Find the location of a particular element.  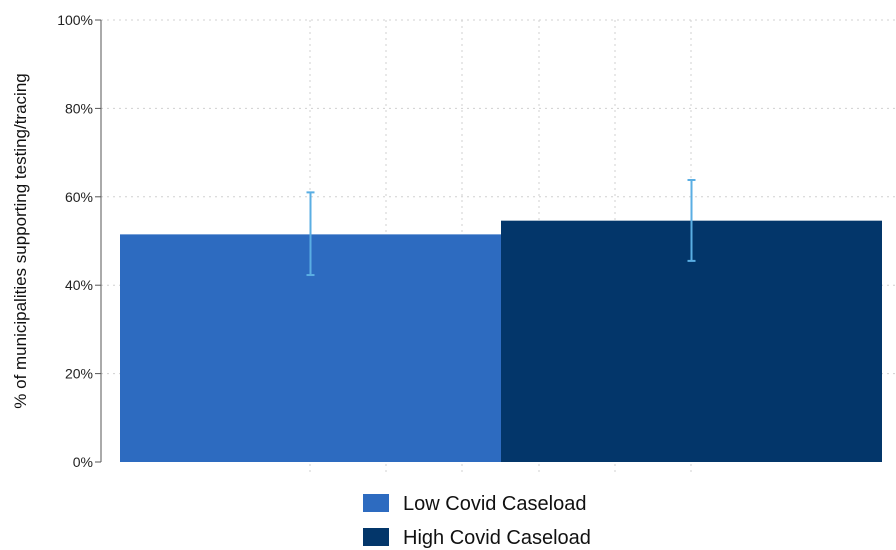

legend-label: Low Covid Caseload is located at coordinates (494, 504).